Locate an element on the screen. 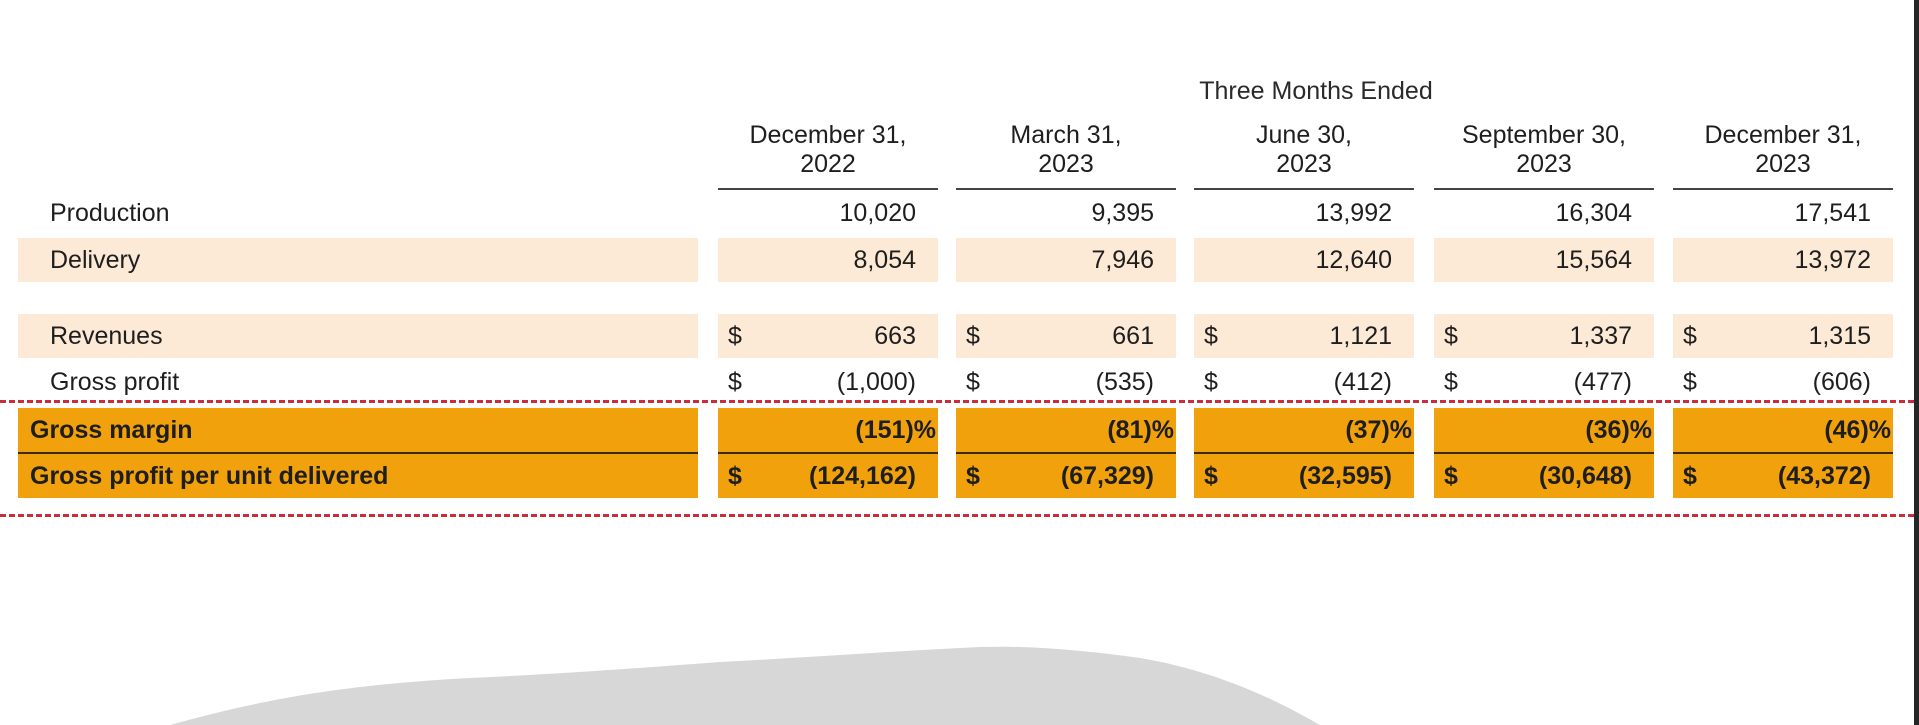 This screenshot has width=1919, height=725. gross-margin-cell-5: (46)% is located at coordinates (1783, 430).